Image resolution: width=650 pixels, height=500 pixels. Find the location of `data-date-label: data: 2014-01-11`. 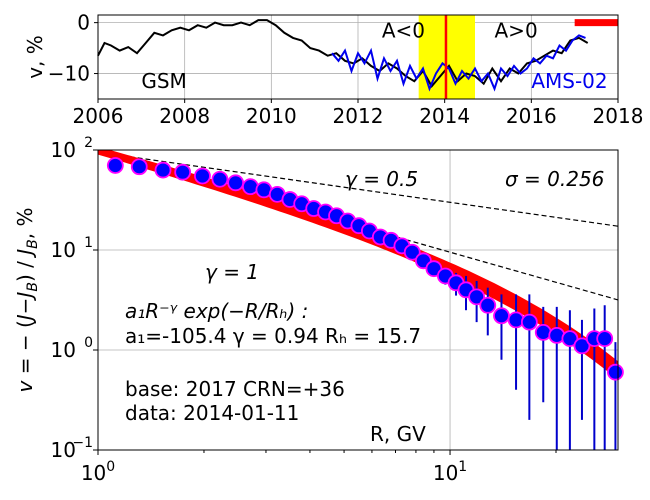

data-date-label: data: 2014-01-11 is located at coordinates (212, 413).